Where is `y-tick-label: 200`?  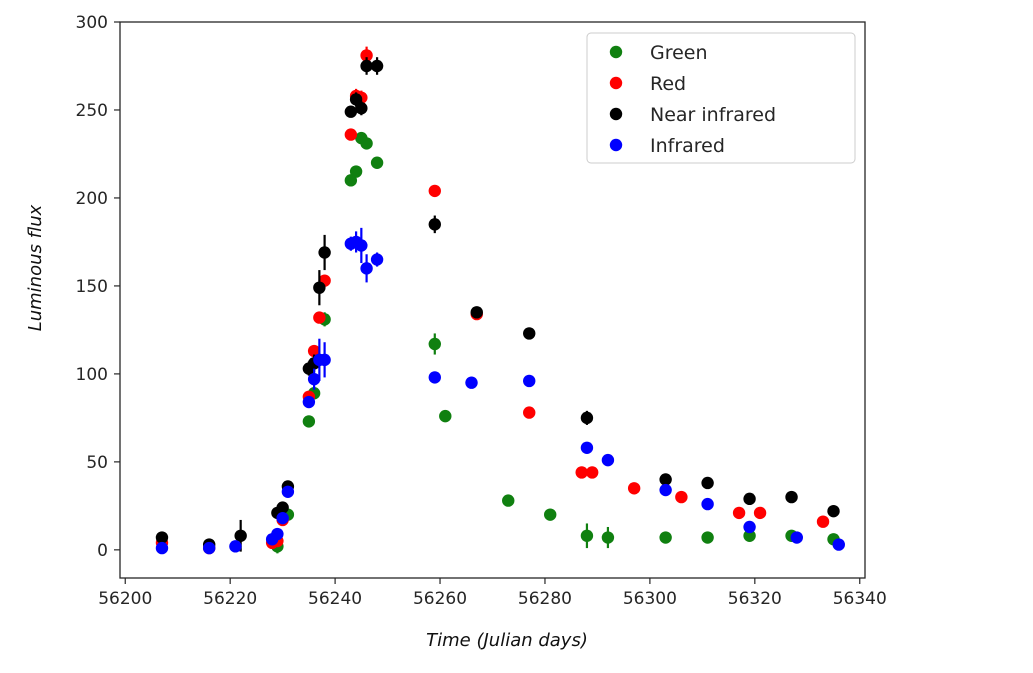 y-tick-label: 200 is located at coordinates (92, 199).